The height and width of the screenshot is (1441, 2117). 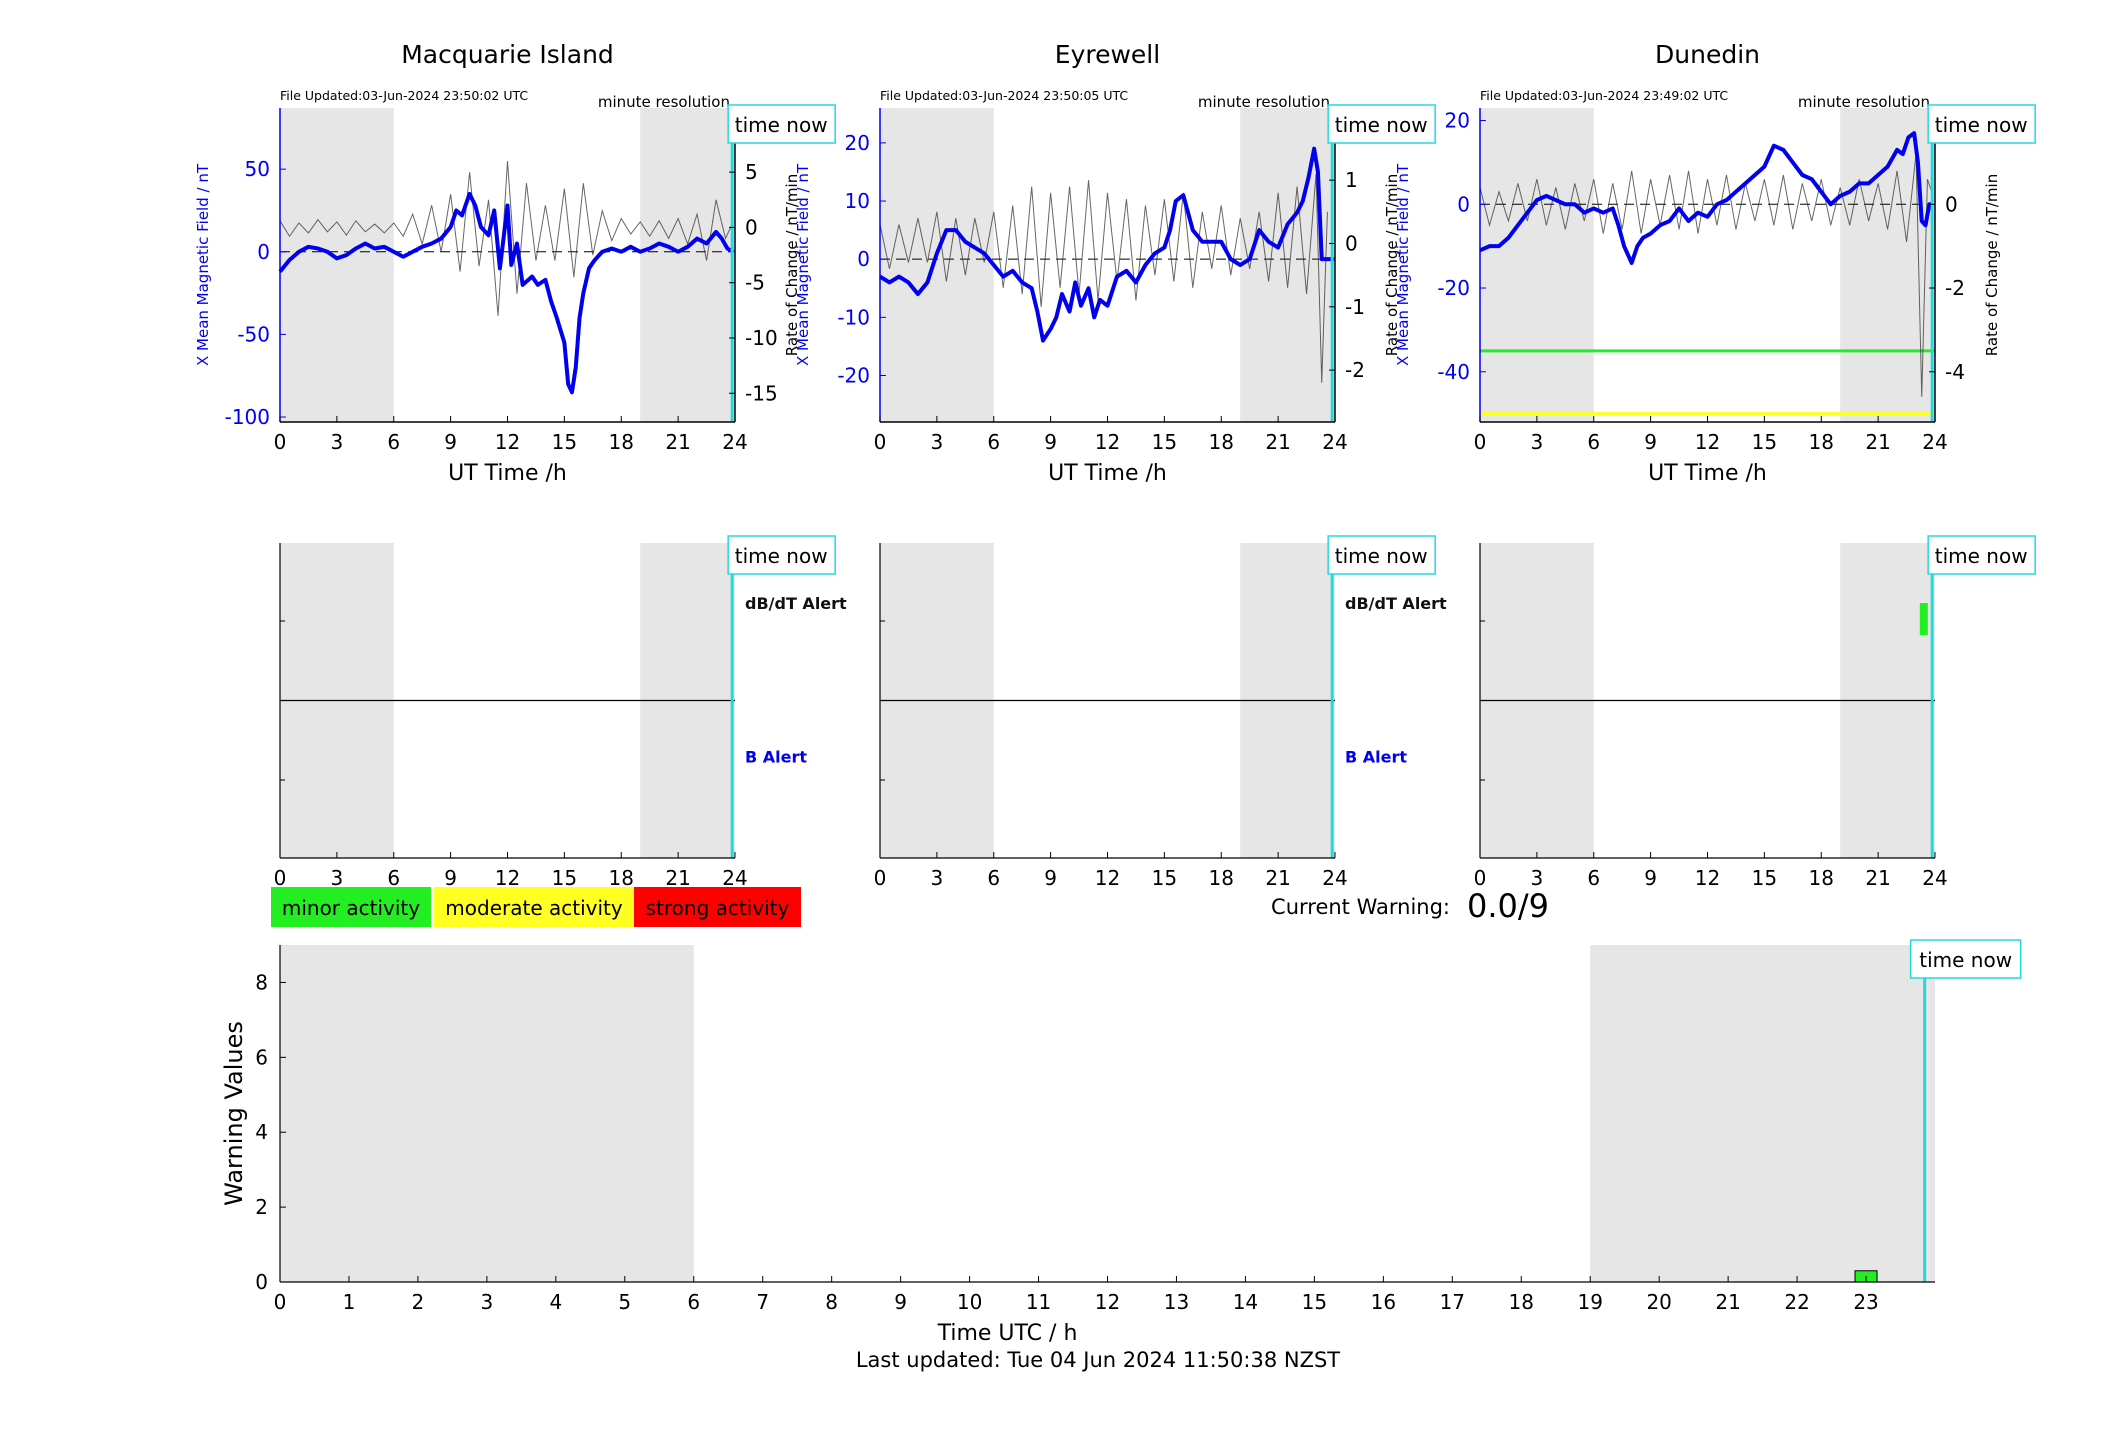 I want to click on file-updated-label: File Updated:03-Jun-2024 23:50:05 UTC, so click(x=1004, y=95).